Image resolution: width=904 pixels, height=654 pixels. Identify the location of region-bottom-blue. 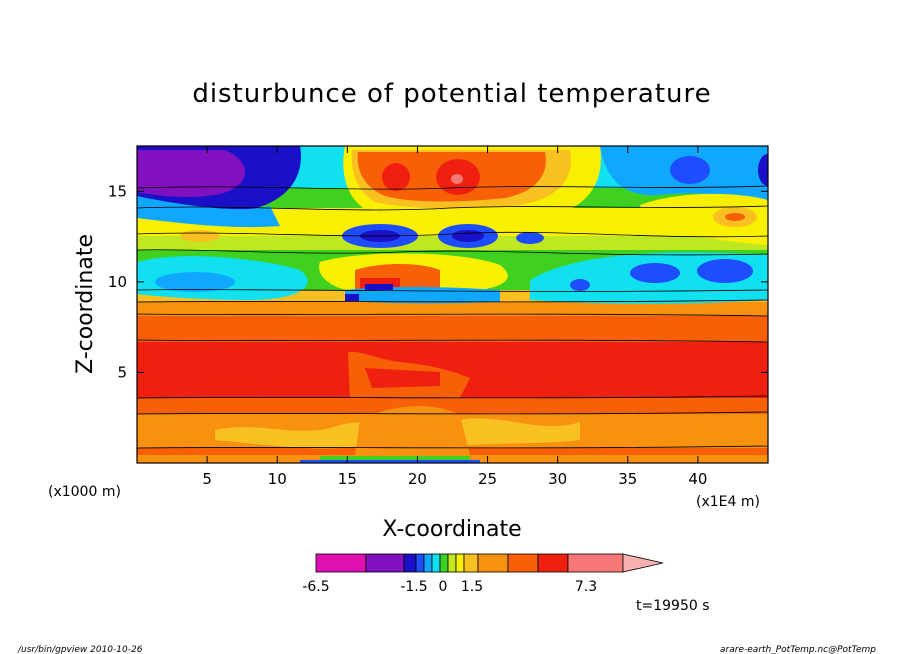
(390, 461).